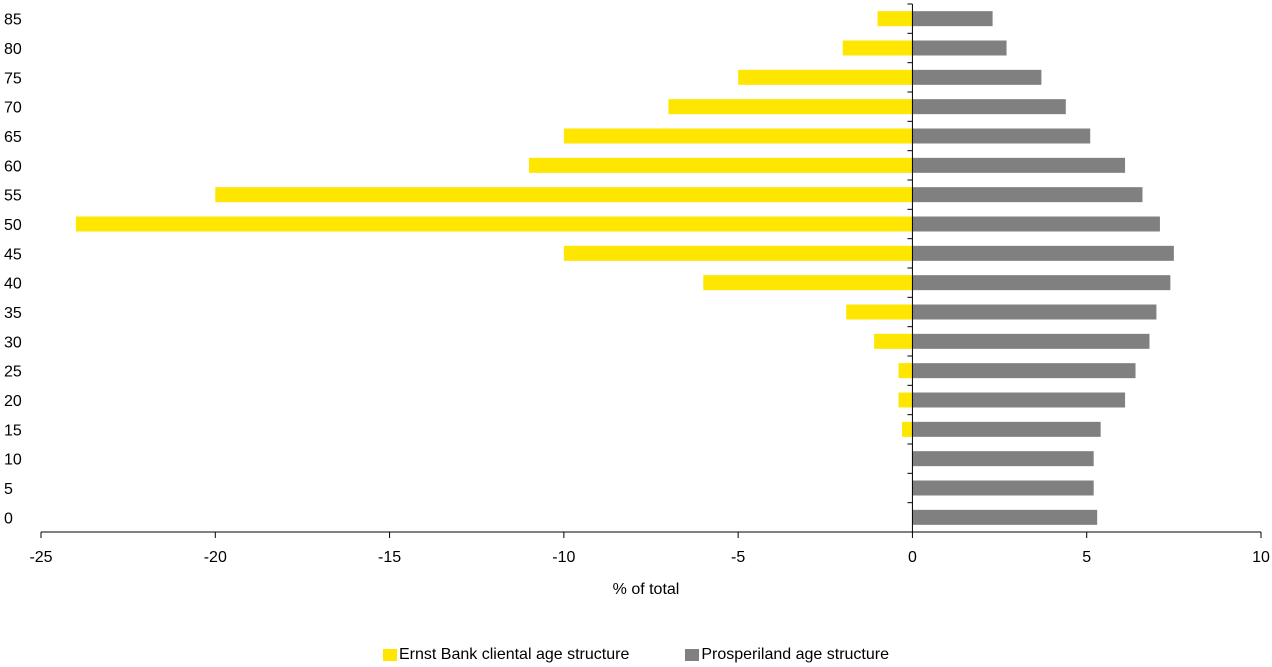 This screenshot has width=1272, height=667. What do you see at coordinates (13, 313) in the screenshot?
I see `y-tick-label-35: 35` at bounding box center [13, 313].